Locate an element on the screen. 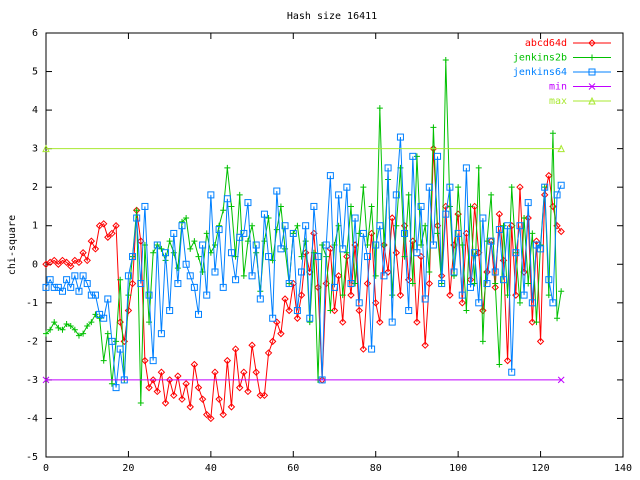  legend-label: min is located at coordinates (558, 87).